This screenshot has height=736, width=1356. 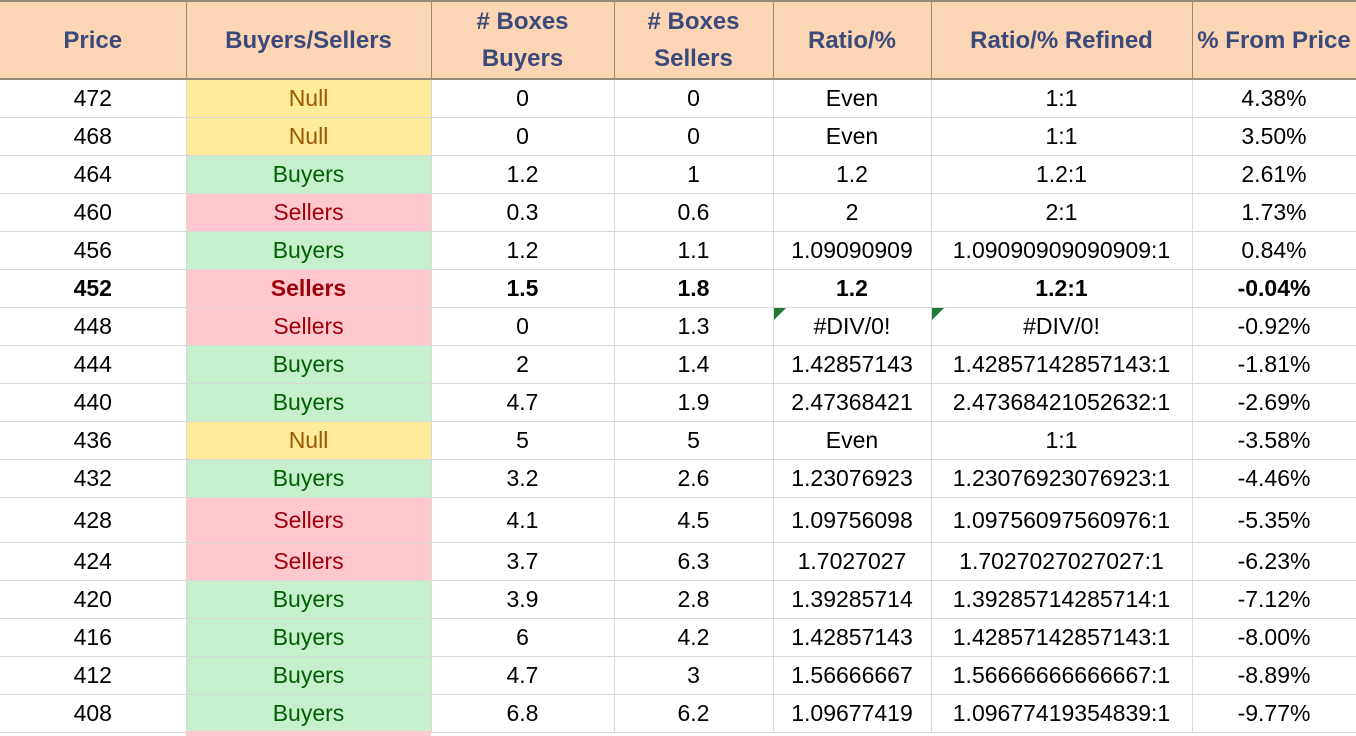 What do you see at coordinates (93, 288) in the screenshot?
I see `price-cell: 452` at bounding box center [93, 288].